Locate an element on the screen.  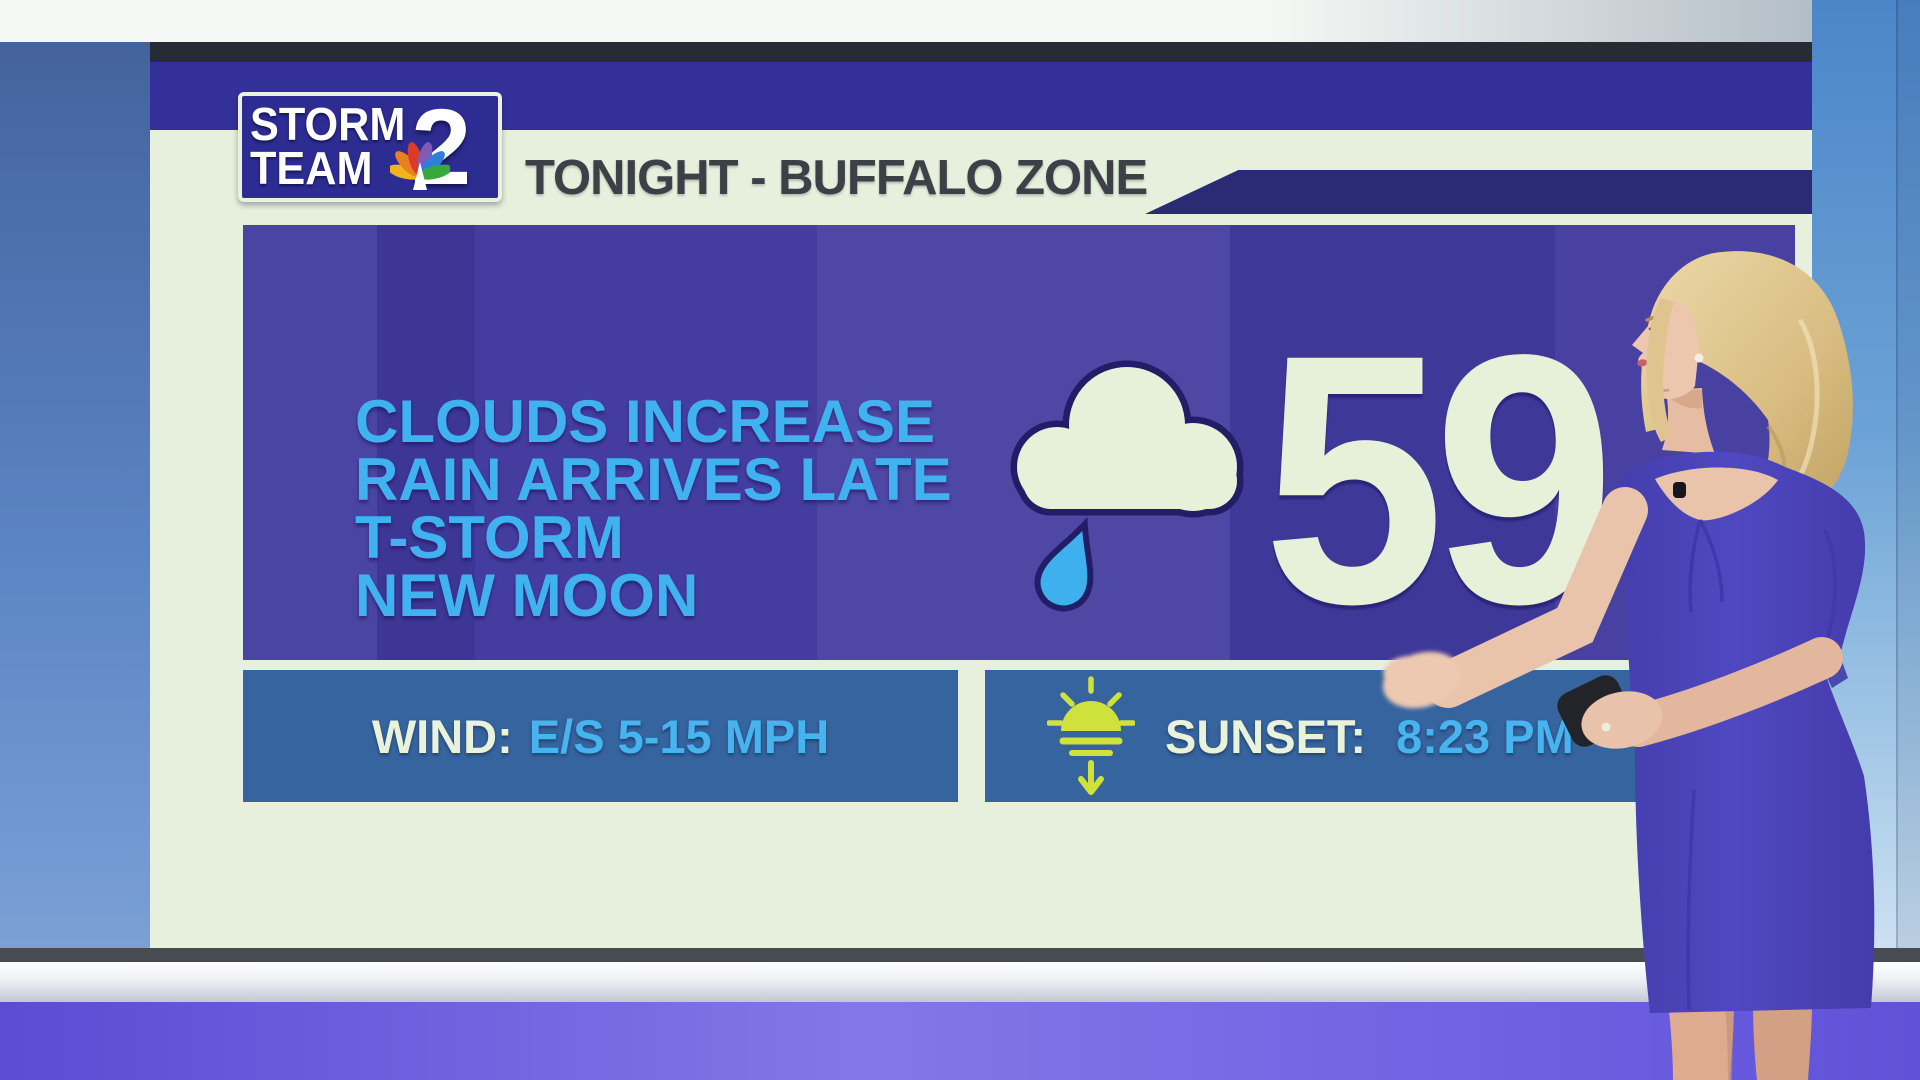
sunset-icon is located at coordinates (1091, 735).